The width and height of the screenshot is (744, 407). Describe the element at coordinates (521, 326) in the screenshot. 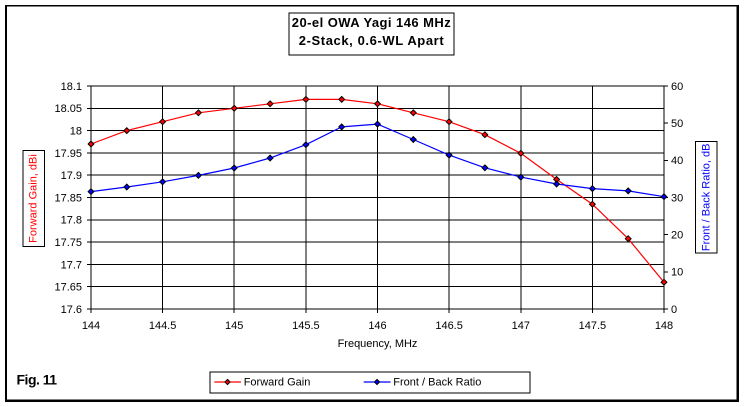

I see `svg-text: 147` at that location.